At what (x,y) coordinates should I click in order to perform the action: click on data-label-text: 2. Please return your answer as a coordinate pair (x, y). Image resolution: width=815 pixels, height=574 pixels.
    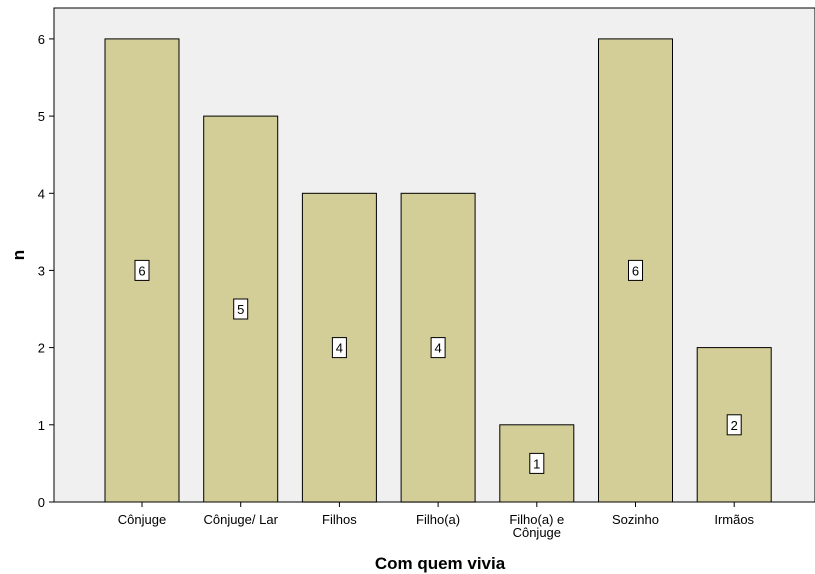
    Looking at the image, I should click on (734, 425).